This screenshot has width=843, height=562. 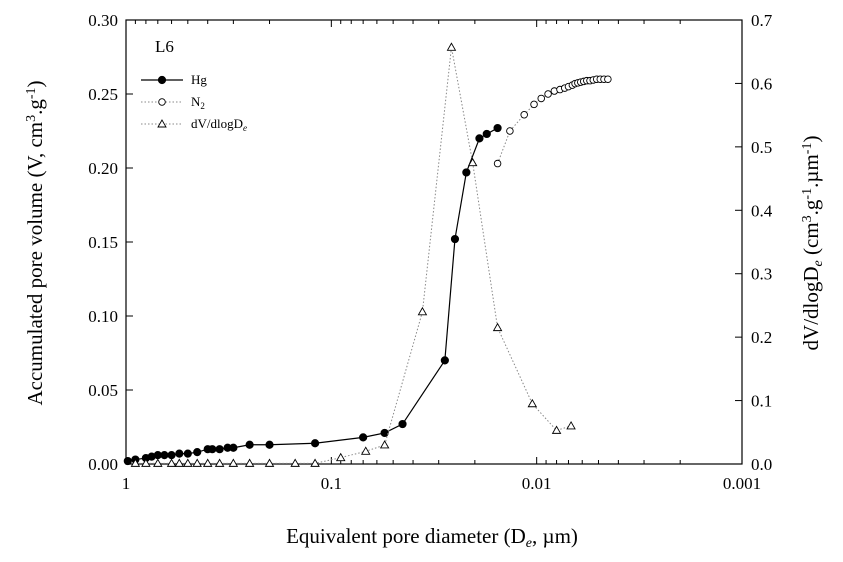 What do you see at coordinates (162, 80) in the screenshot?
I see `legend-marker-hg` at bounding box center [162, 80].